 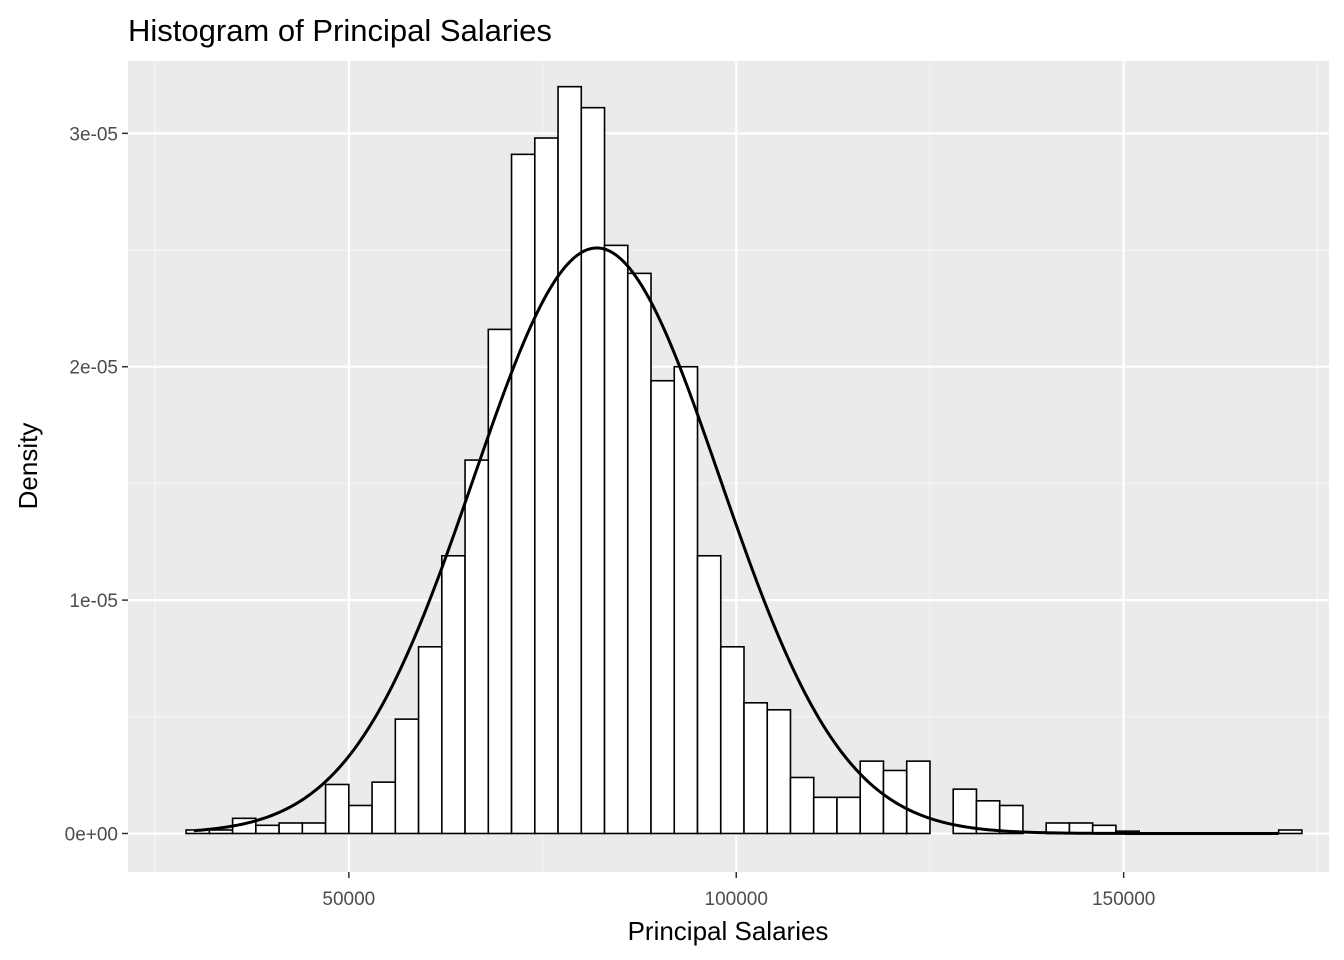 What do you see at coordinates (91, 834) in the screenshot?
I see `y-tick-label: 0e+00` at bounding box center [91, 834].